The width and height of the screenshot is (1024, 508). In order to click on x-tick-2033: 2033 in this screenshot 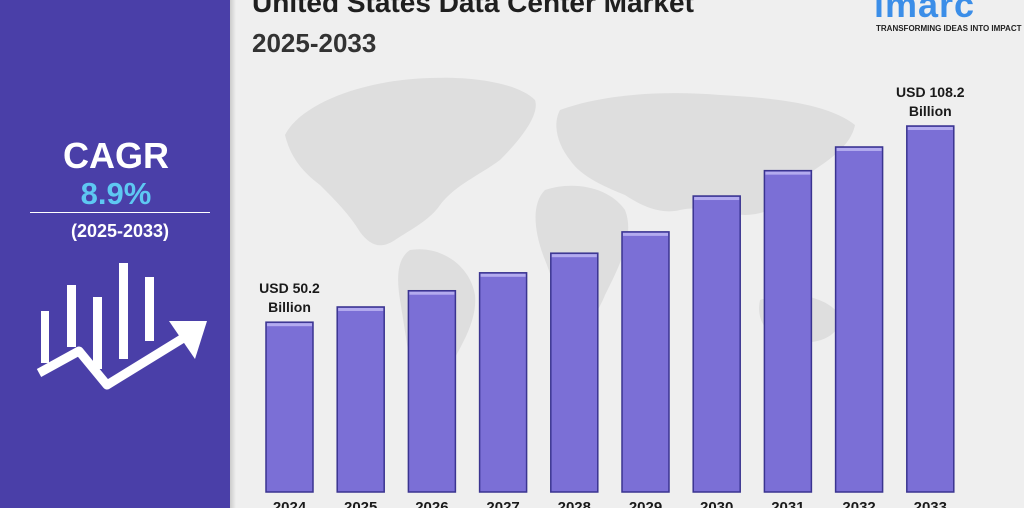, I will do `click(930, 503)`.